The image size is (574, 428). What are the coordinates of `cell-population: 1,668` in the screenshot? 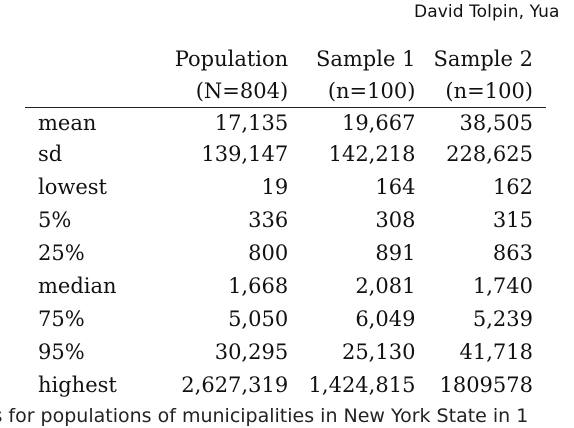 It's located at (258, 286).